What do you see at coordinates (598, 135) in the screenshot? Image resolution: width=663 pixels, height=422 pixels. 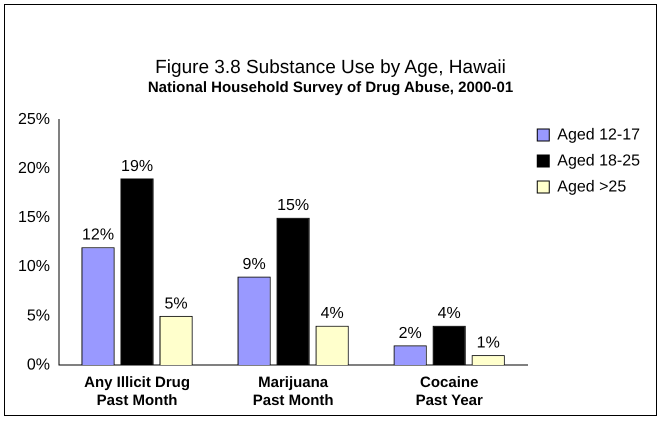 I see `legend-label: Aged 12-17` at bounding box center [598, 135].